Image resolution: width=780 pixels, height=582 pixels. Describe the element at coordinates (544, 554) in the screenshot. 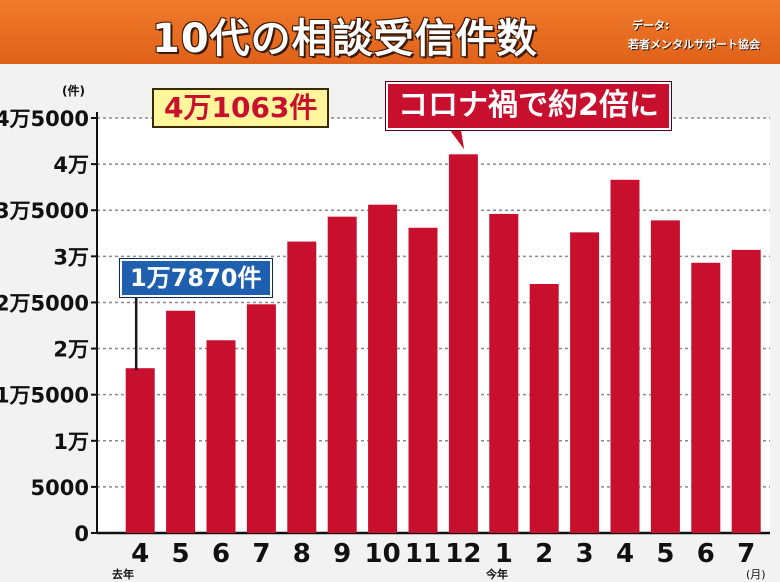

I see `x-tick-label: 2` at that location.